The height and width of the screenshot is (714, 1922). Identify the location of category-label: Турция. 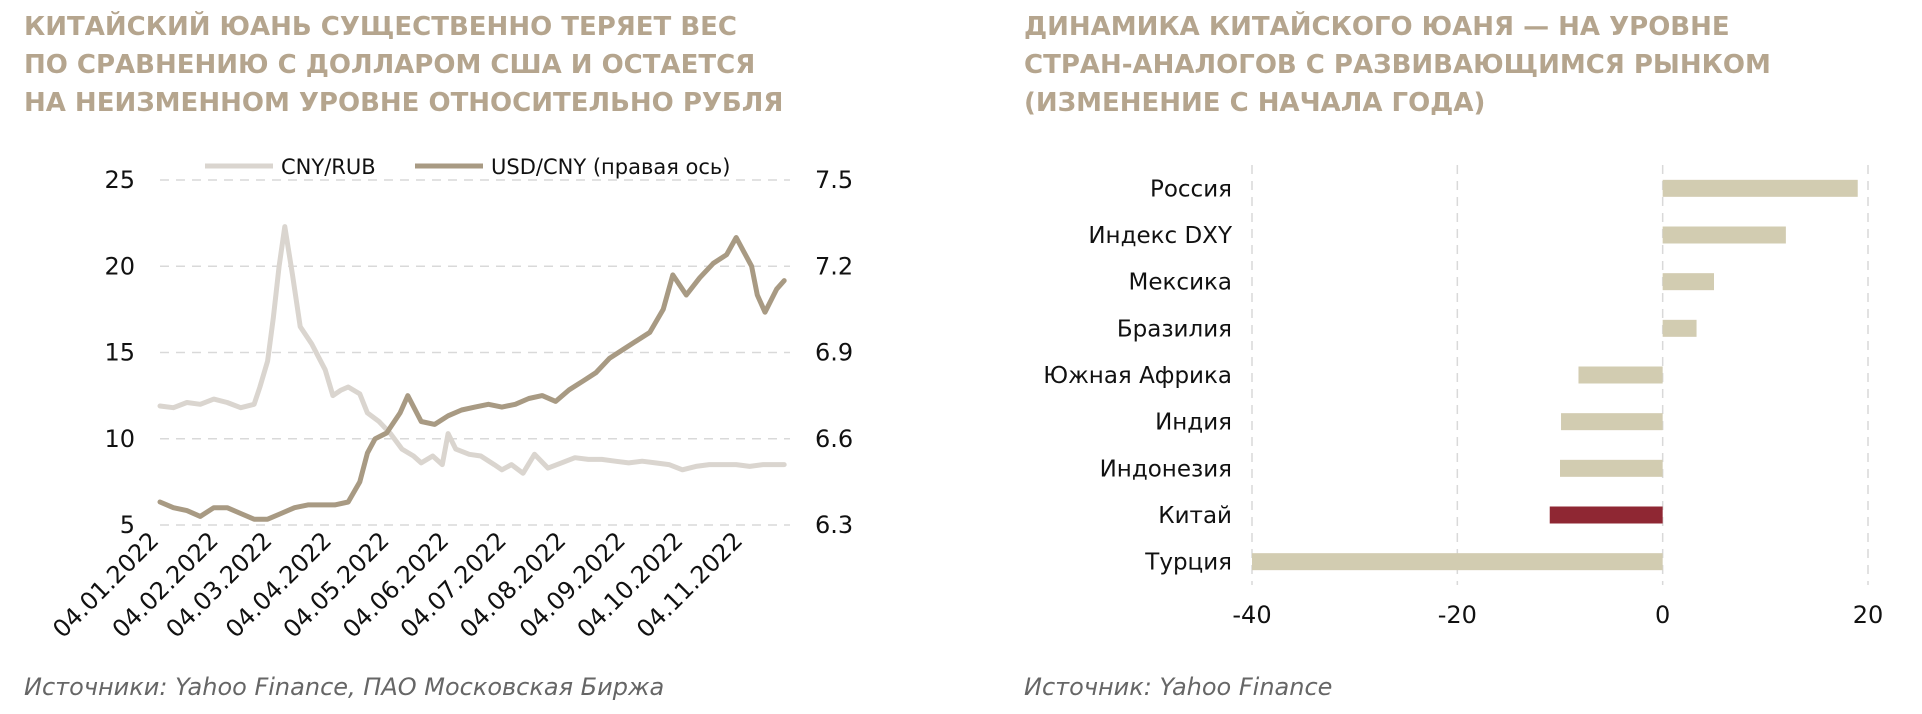
(1188, 563).